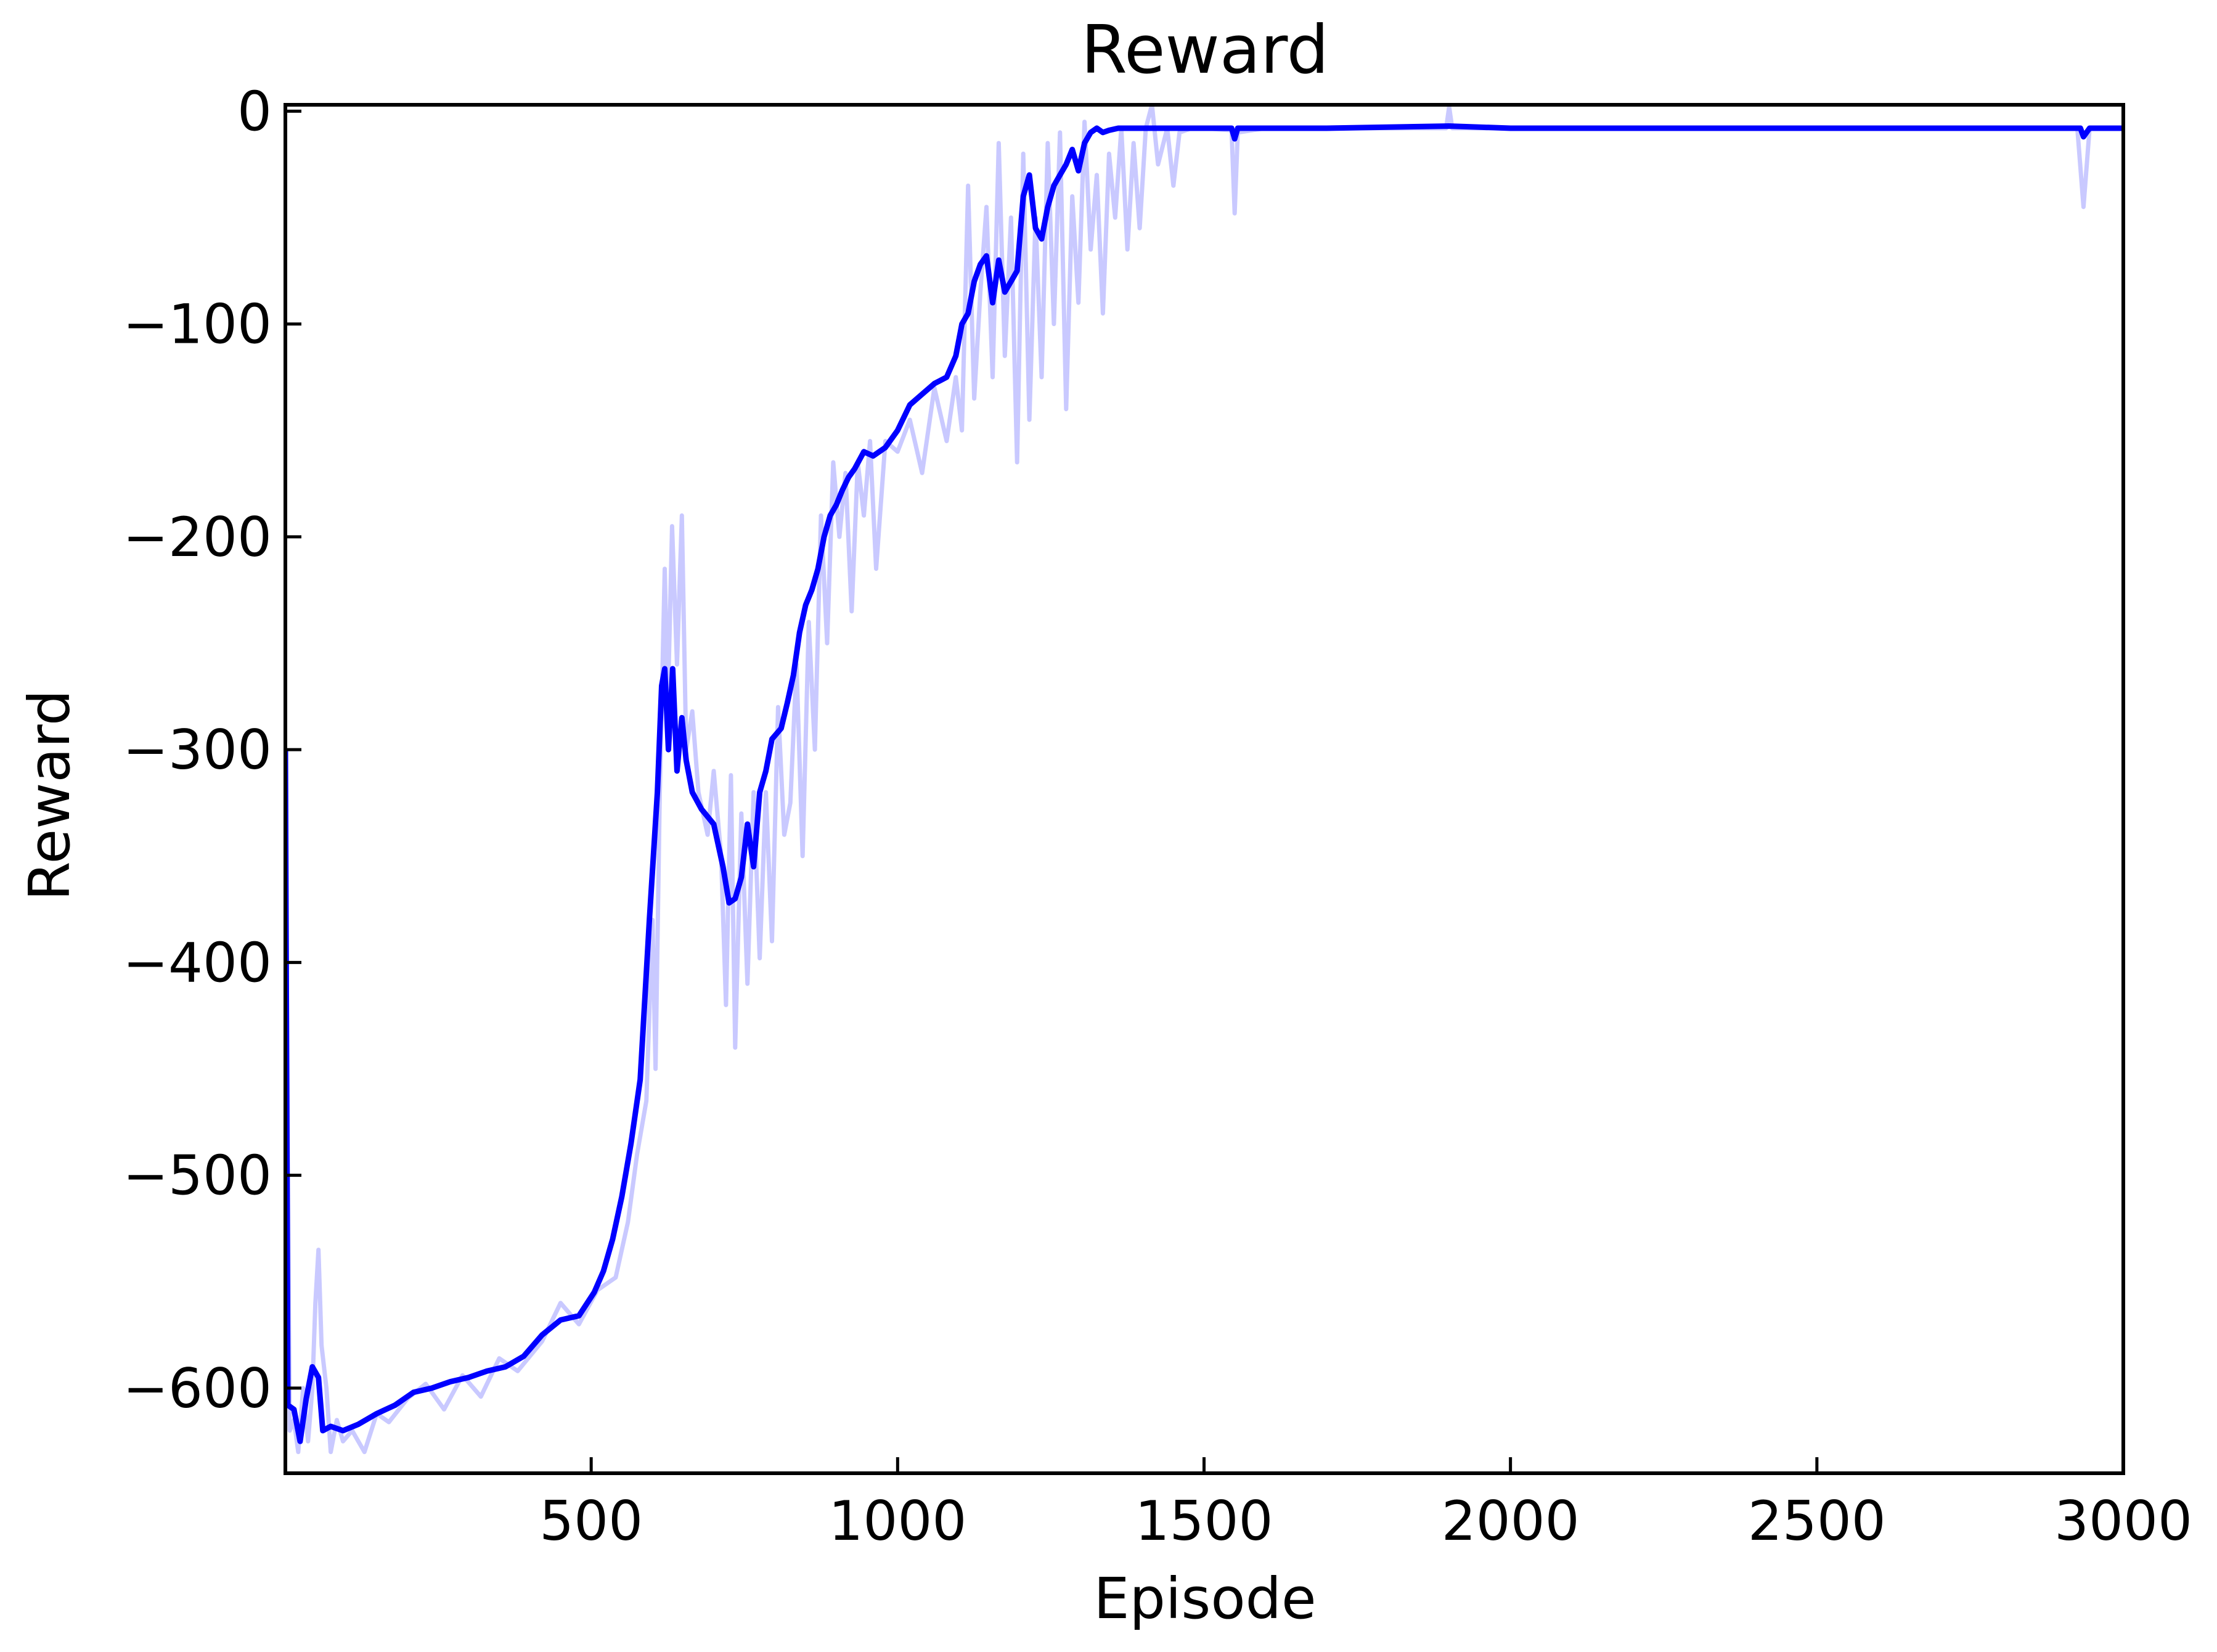 This screenshot has height=1652, width=2217. Describe the element at coordinates (897, 1521) in the screenshot. I see `x-tick-label: 1000` at that location.